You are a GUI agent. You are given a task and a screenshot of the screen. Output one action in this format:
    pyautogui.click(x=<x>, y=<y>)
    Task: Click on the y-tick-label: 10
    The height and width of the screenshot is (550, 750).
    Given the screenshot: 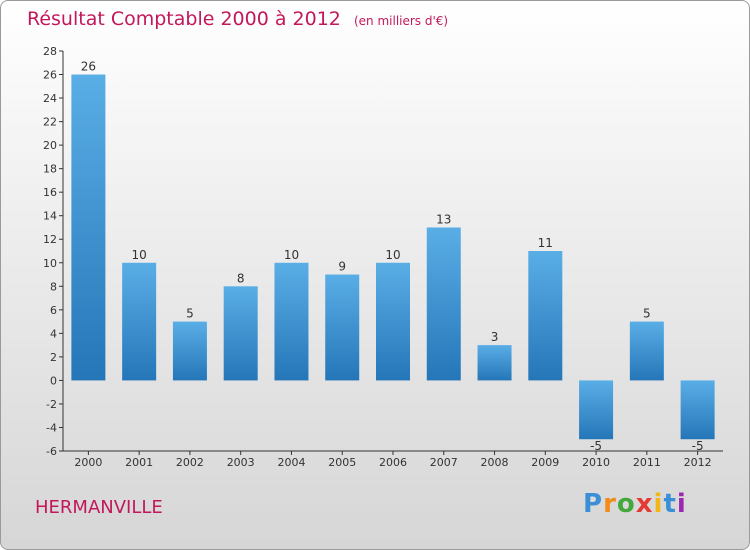 What is the action you would take?
    pyautogui.click(x=50, y=263)
    